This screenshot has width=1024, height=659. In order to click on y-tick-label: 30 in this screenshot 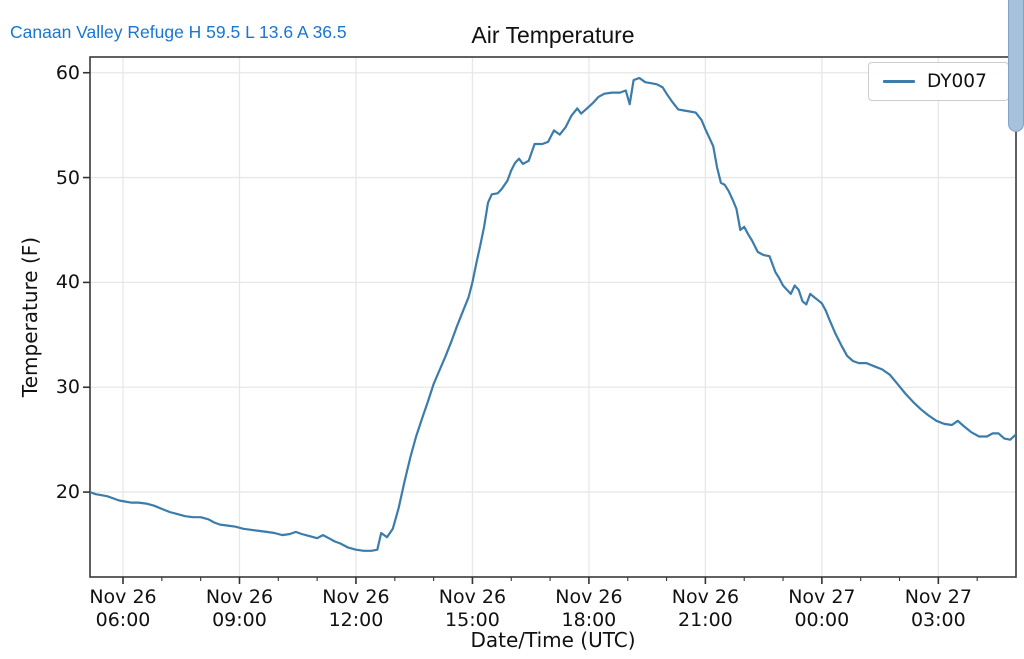, I will do `click(67, 387)`.